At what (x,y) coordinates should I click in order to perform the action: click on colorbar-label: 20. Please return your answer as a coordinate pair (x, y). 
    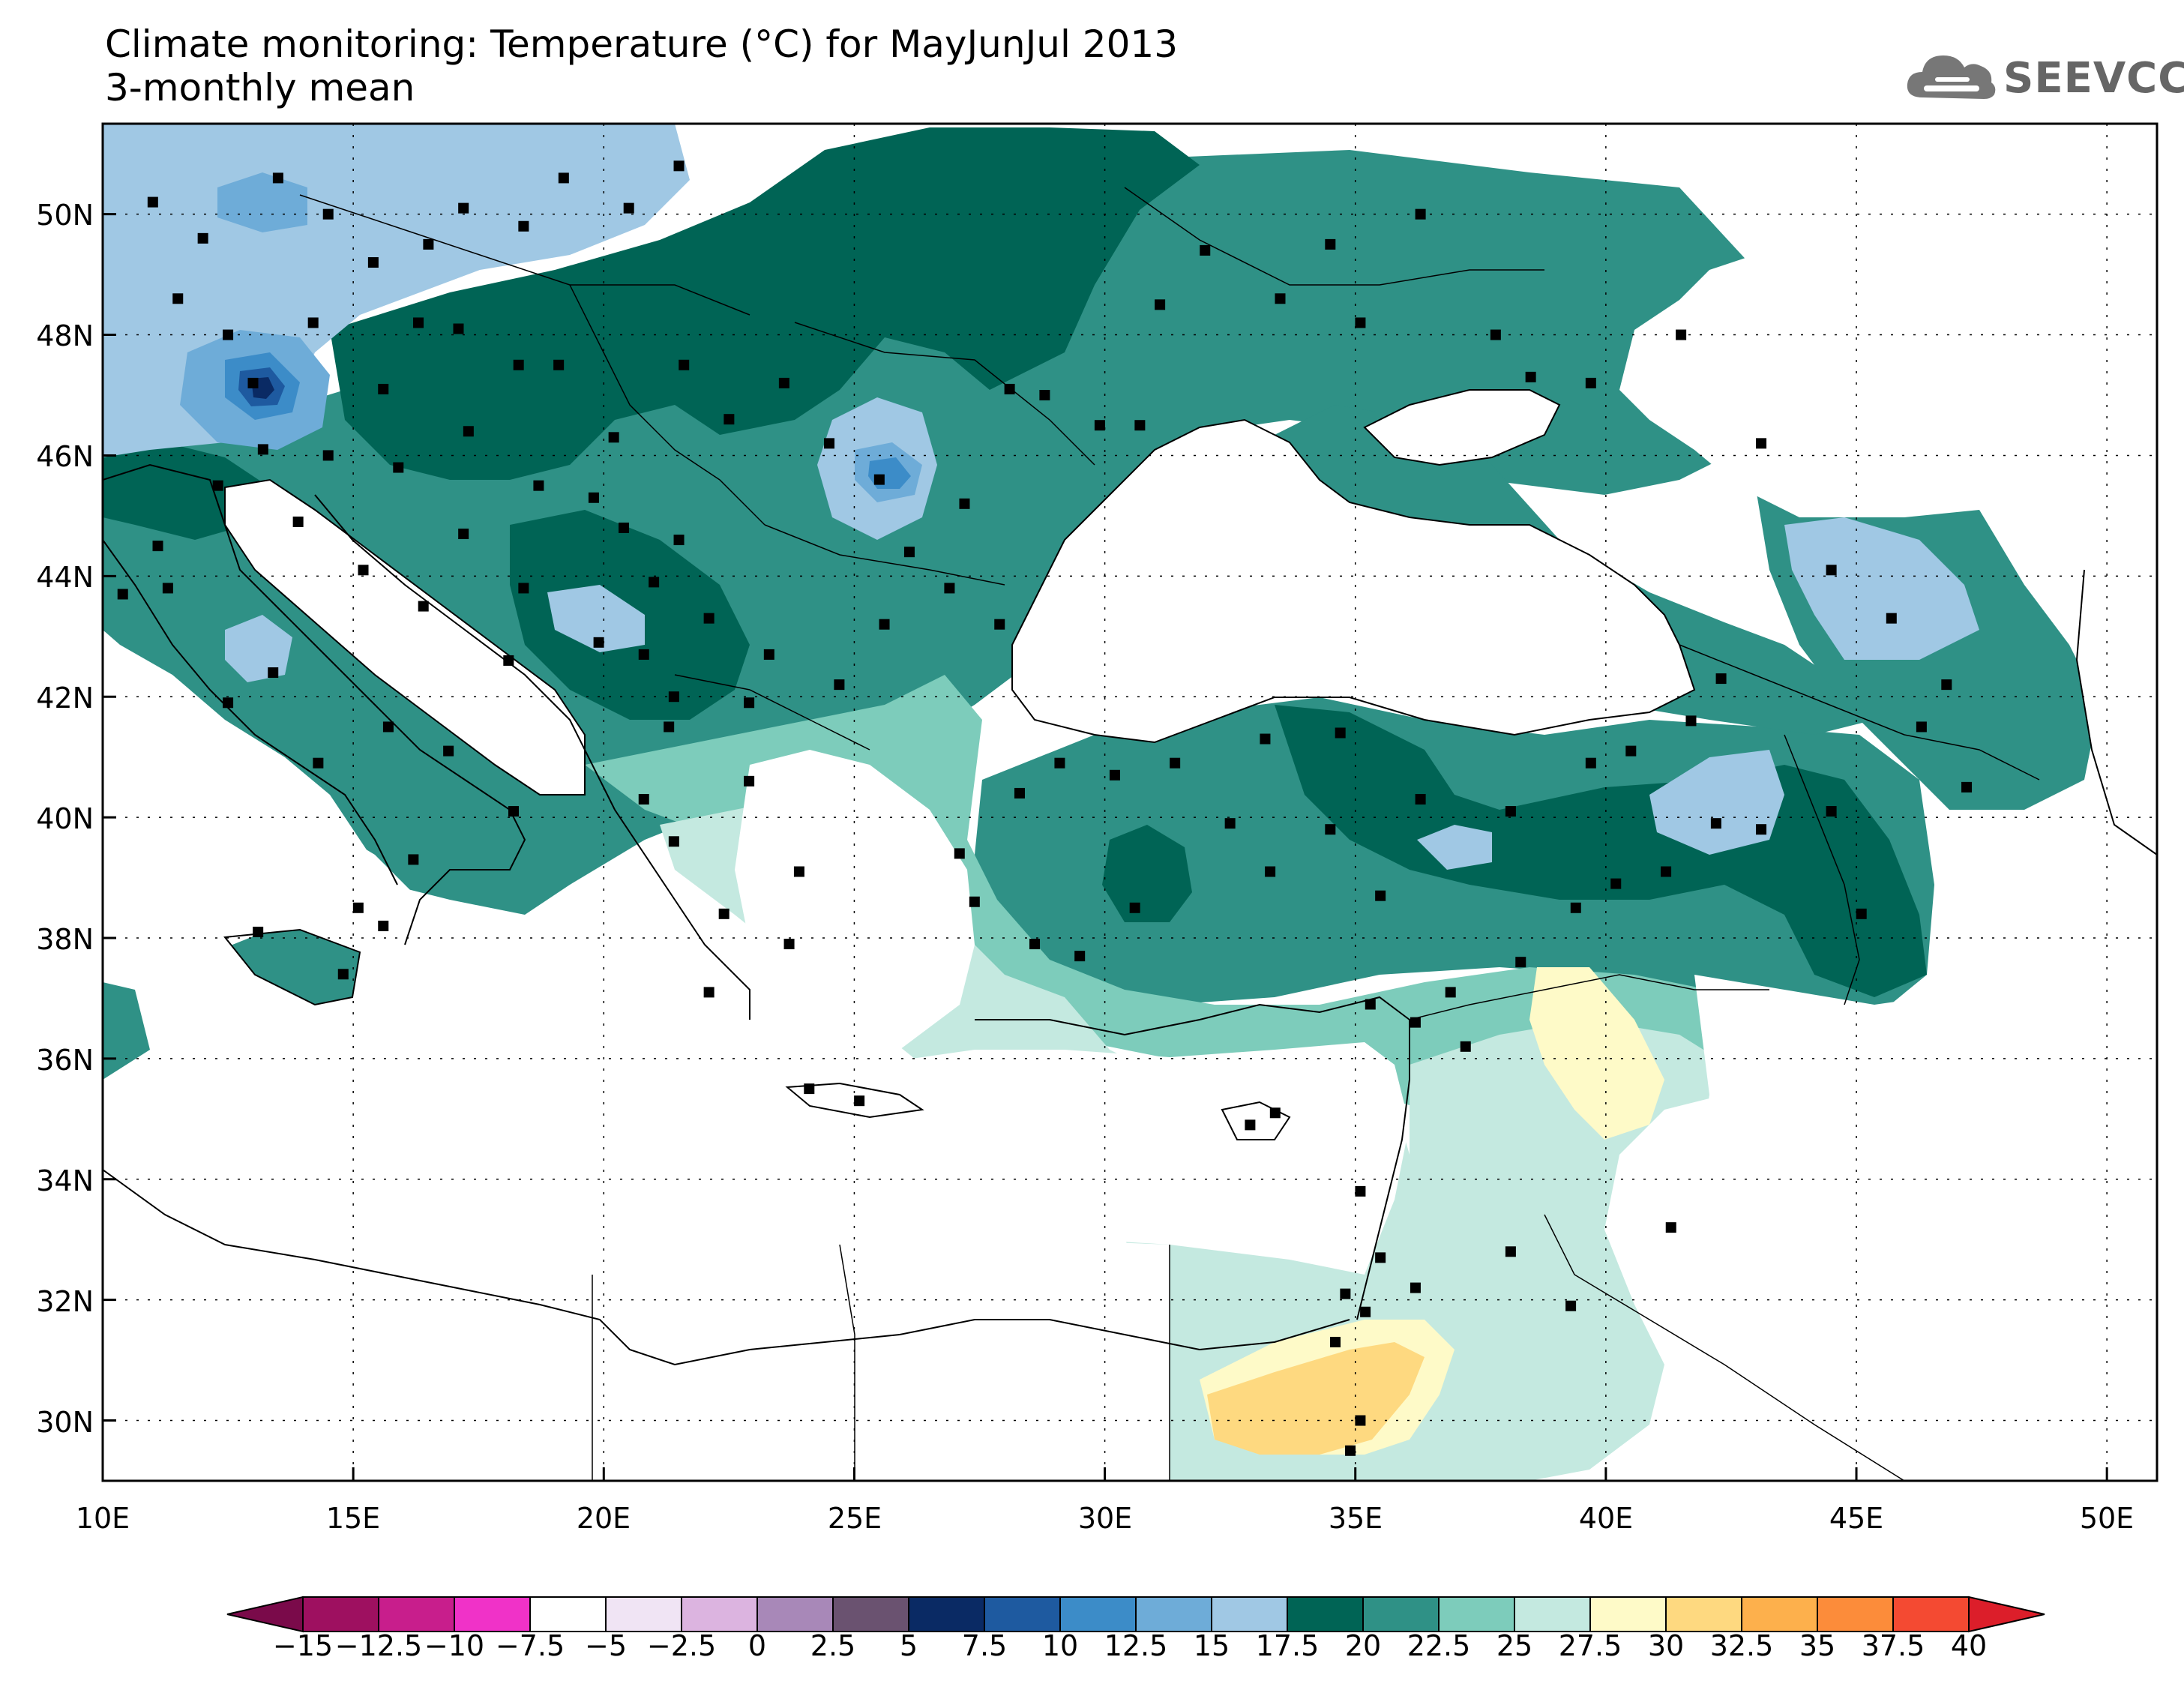
    Looking at the image, I should click on (1363, 1645).